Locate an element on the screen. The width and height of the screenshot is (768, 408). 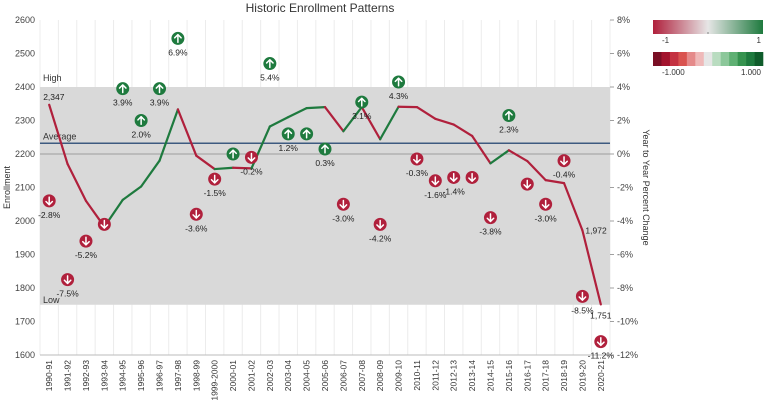
left-axis-label: Enrollment is located at coordinates (7, 187).